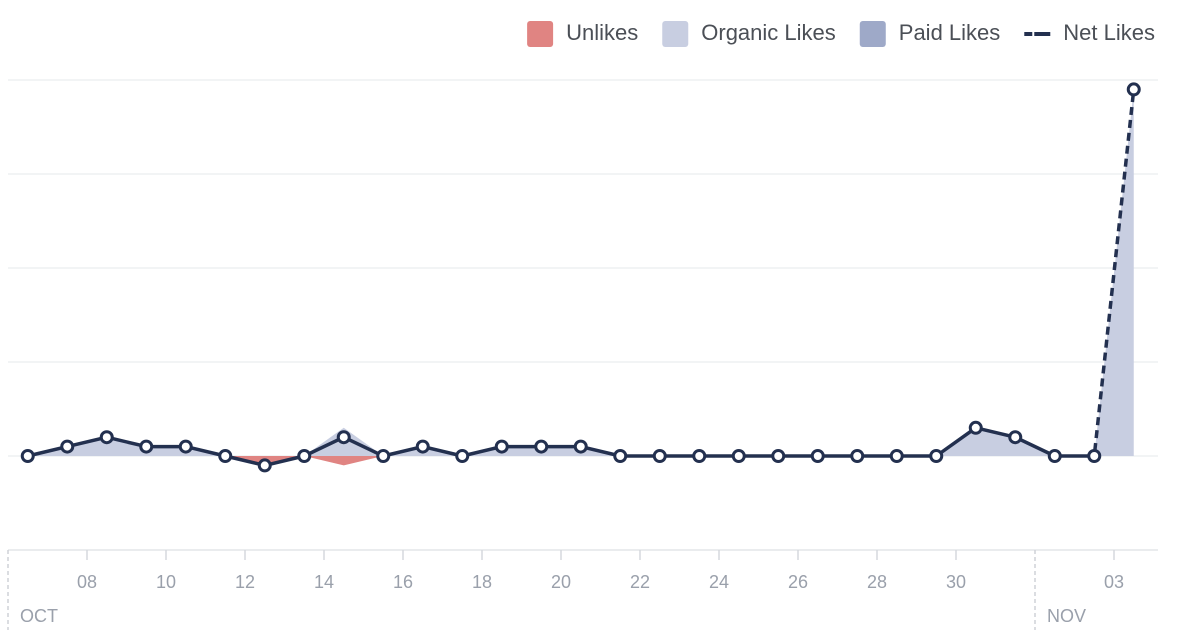  What do you see at coordinates (768, 32) in the screenshot?
I see `legend-label: Organic Likes` at bounding box center [768, 32].